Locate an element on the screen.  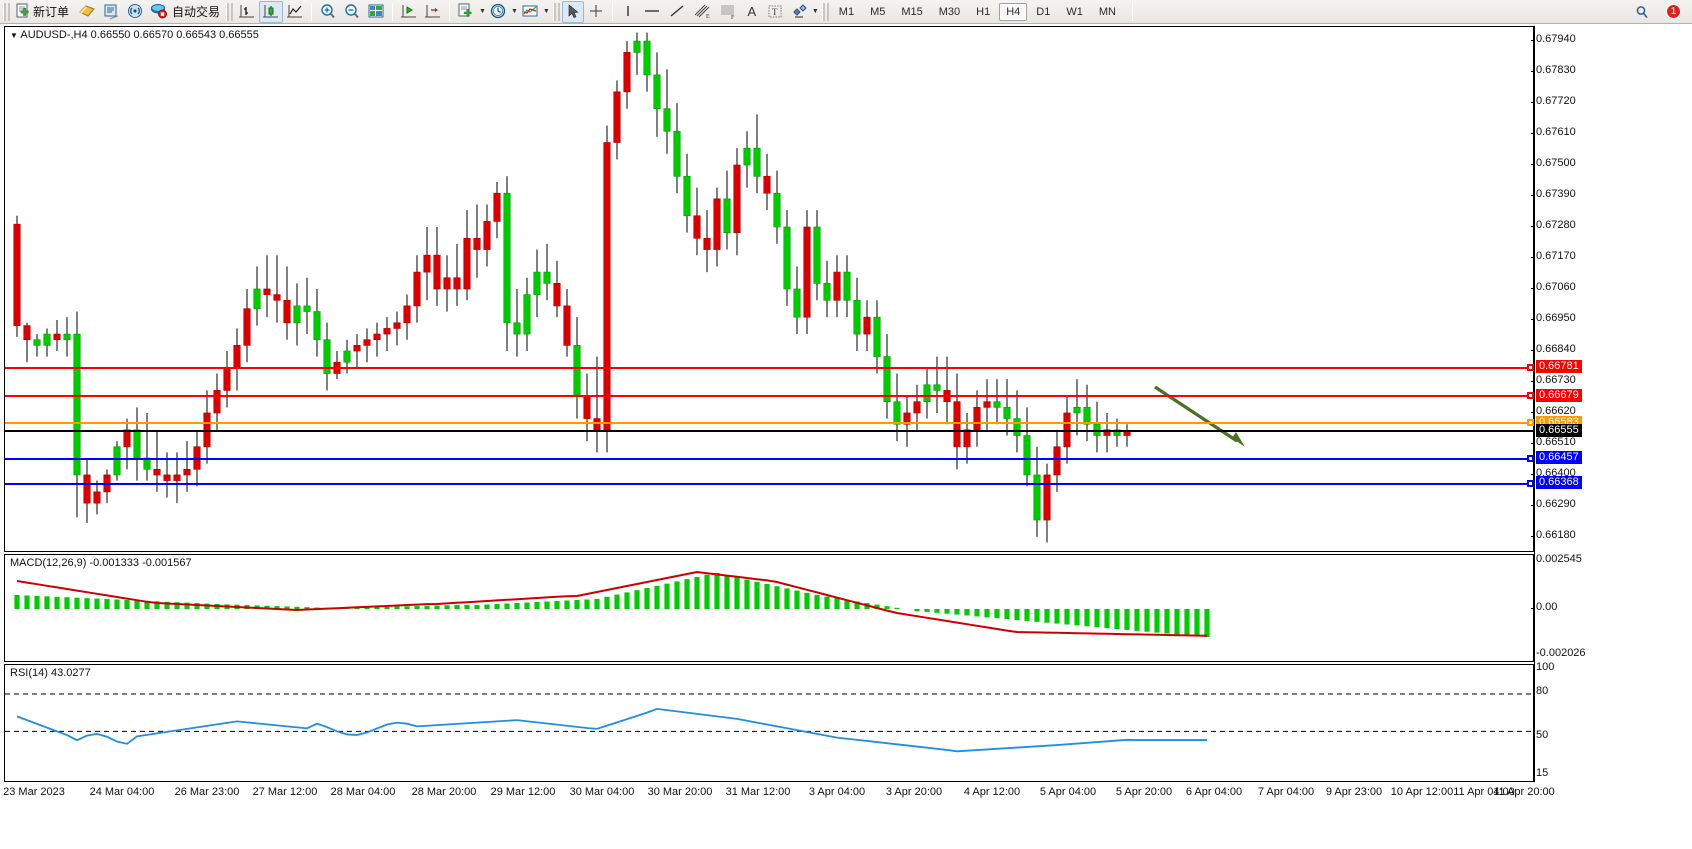
support-line-2-label: 0.66368 is located at coordinates (1559, 483).